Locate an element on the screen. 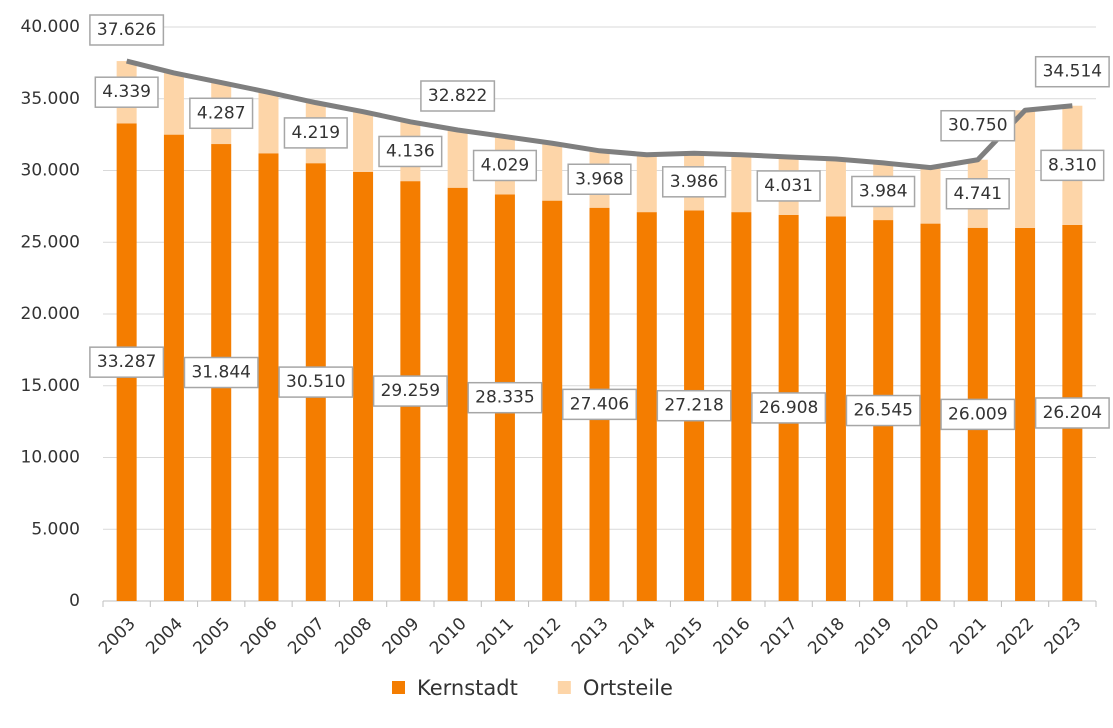 The width and height of the screenshot is (1113, 728). x-tick-label: 2016 is located at coordinates (732, 636).